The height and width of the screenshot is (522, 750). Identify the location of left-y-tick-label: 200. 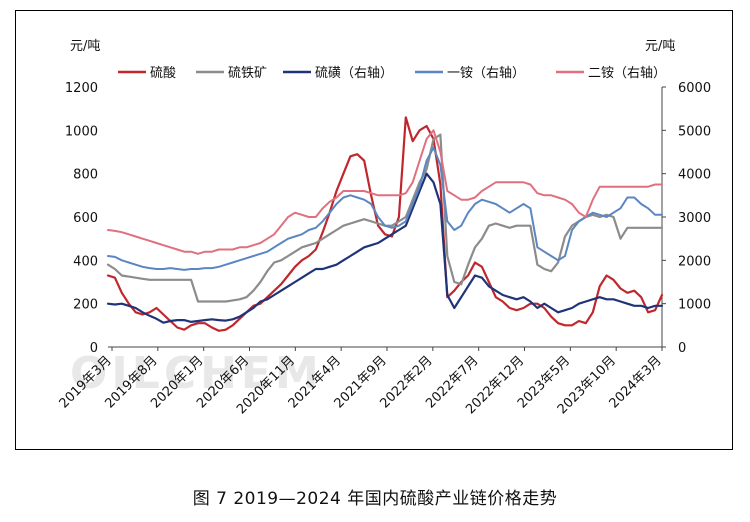
(85, 305).